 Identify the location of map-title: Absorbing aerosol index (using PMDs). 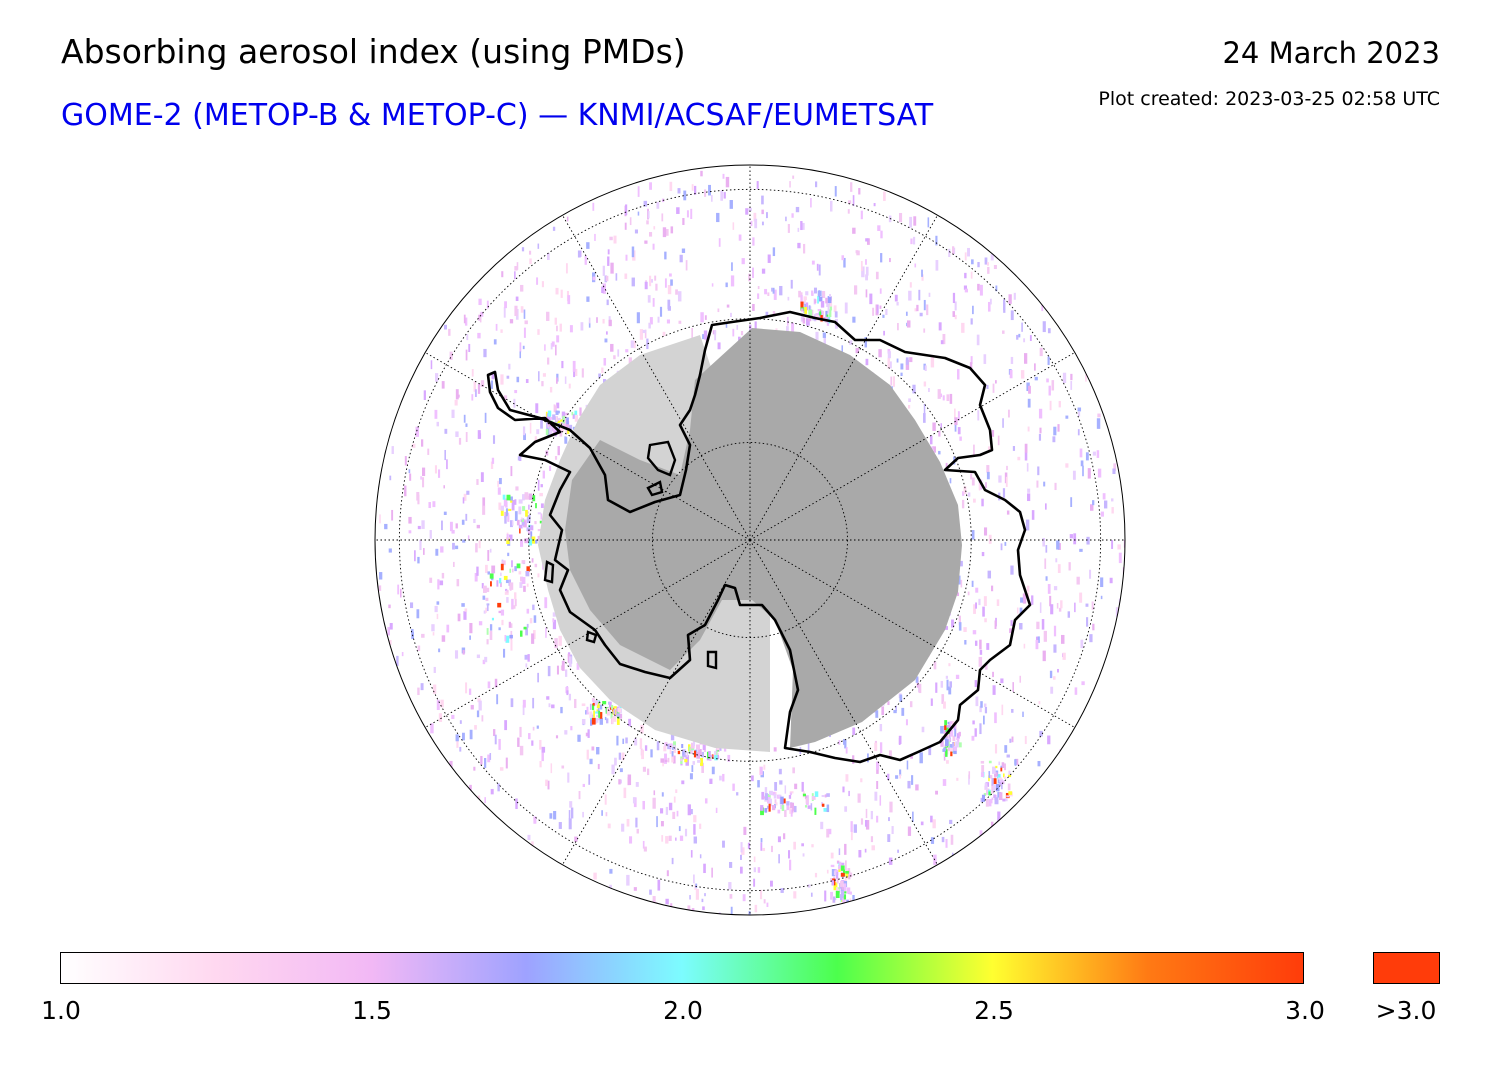
(373, 51).